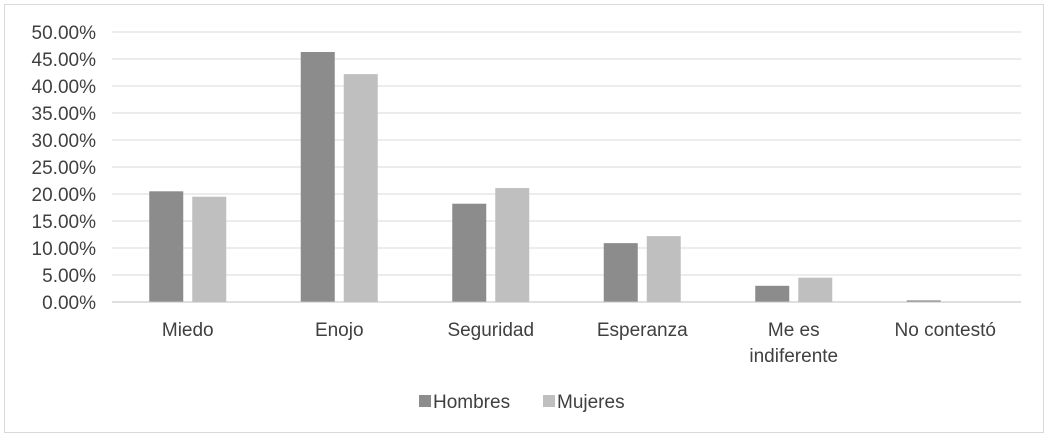  I want to click on y-tick-label: 50.00%, so click(64, 33).